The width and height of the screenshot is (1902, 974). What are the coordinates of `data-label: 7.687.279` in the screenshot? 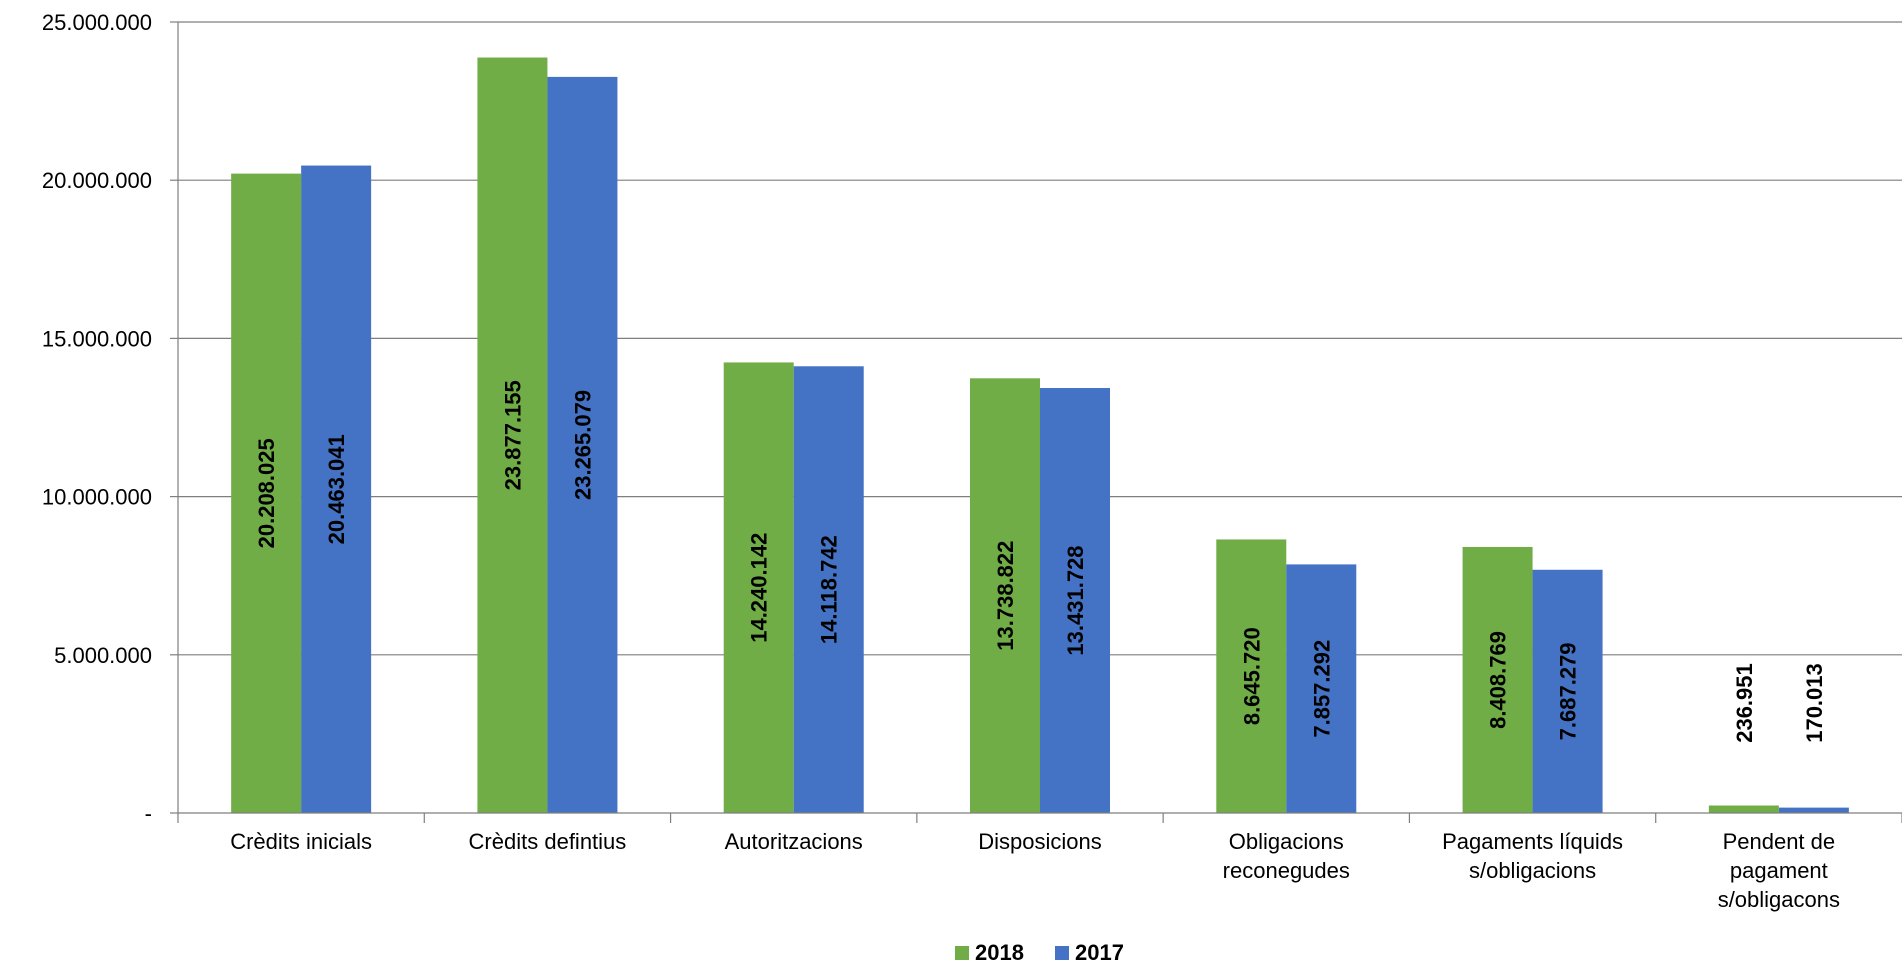 It's located at (1568, 691).